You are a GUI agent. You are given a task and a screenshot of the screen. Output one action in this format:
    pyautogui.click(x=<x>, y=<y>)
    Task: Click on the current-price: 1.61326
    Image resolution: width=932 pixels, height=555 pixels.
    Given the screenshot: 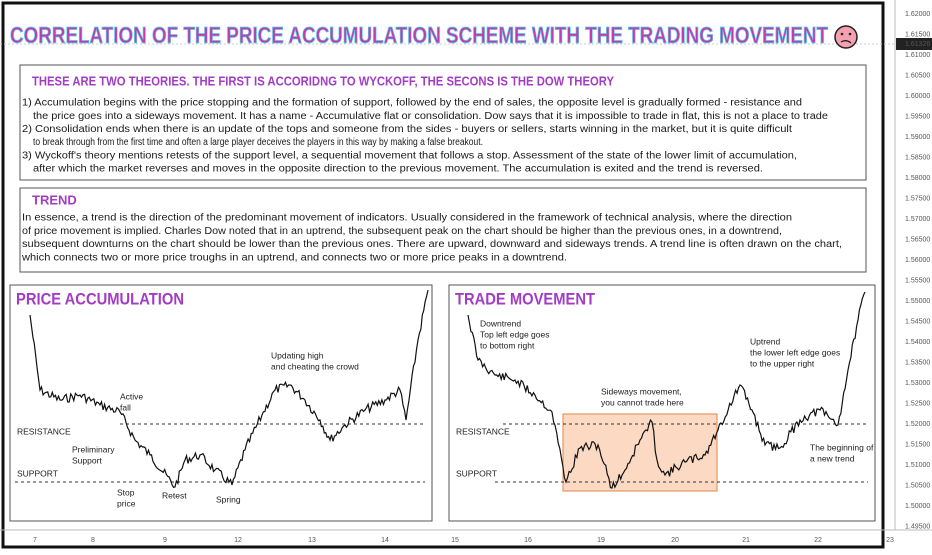 What is the action you would take?
    pyautogui.click(x=917, y=44)
    